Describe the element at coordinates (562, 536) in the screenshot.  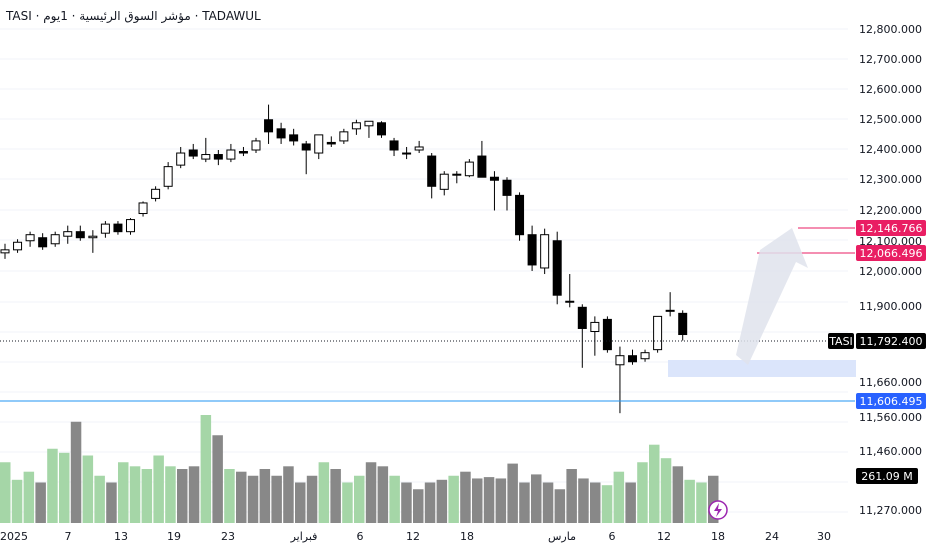
I see `date-tick-label: مارس` at that location.